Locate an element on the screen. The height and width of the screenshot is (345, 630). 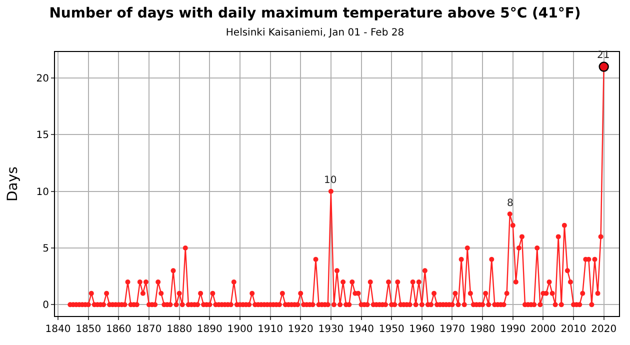
x-tick-label: 1840 is located at coordinates (58, 329).